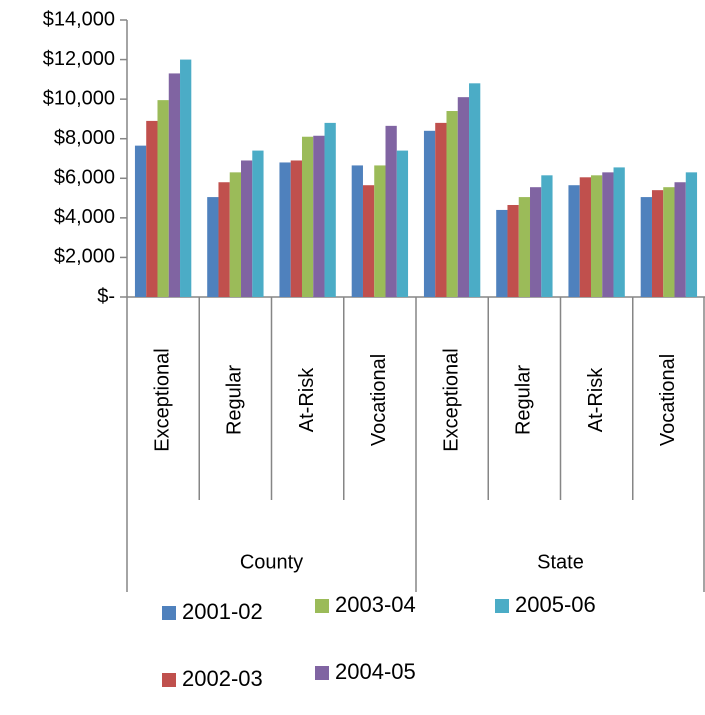 Image resolution: width=705 pixels, height=715 pixels. I want to click on category-group-label: County, so click(271, 562).